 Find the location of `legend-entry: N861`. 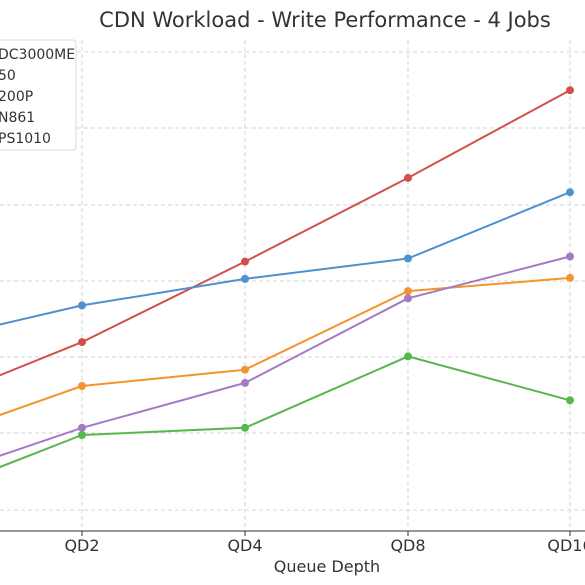

legend-entry: N861 is located at coordinates (17, 118).